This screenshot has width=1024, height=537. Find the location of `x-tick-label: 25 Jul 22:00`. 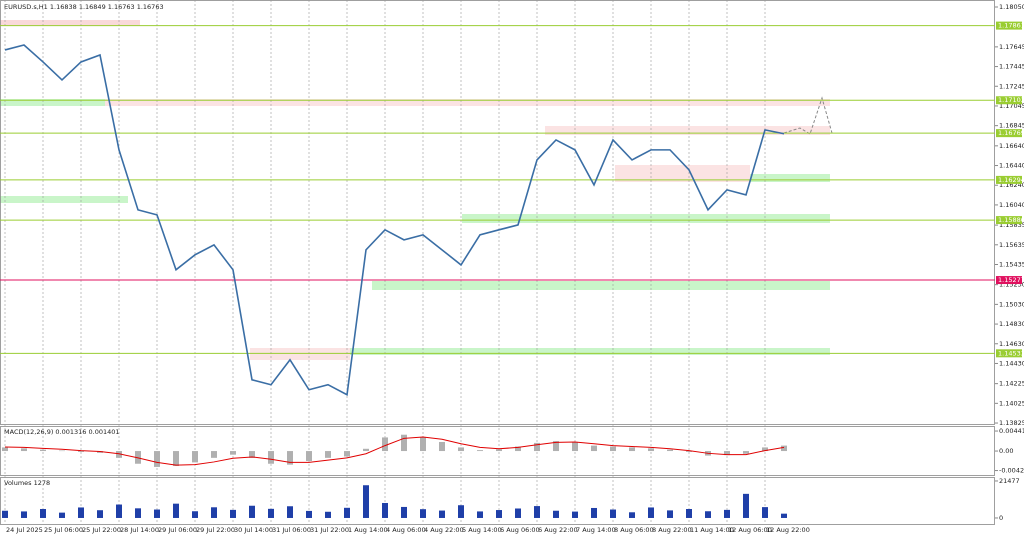

x-tick-label: 25 Jul 22:00 is located at coordinates (101, 530).